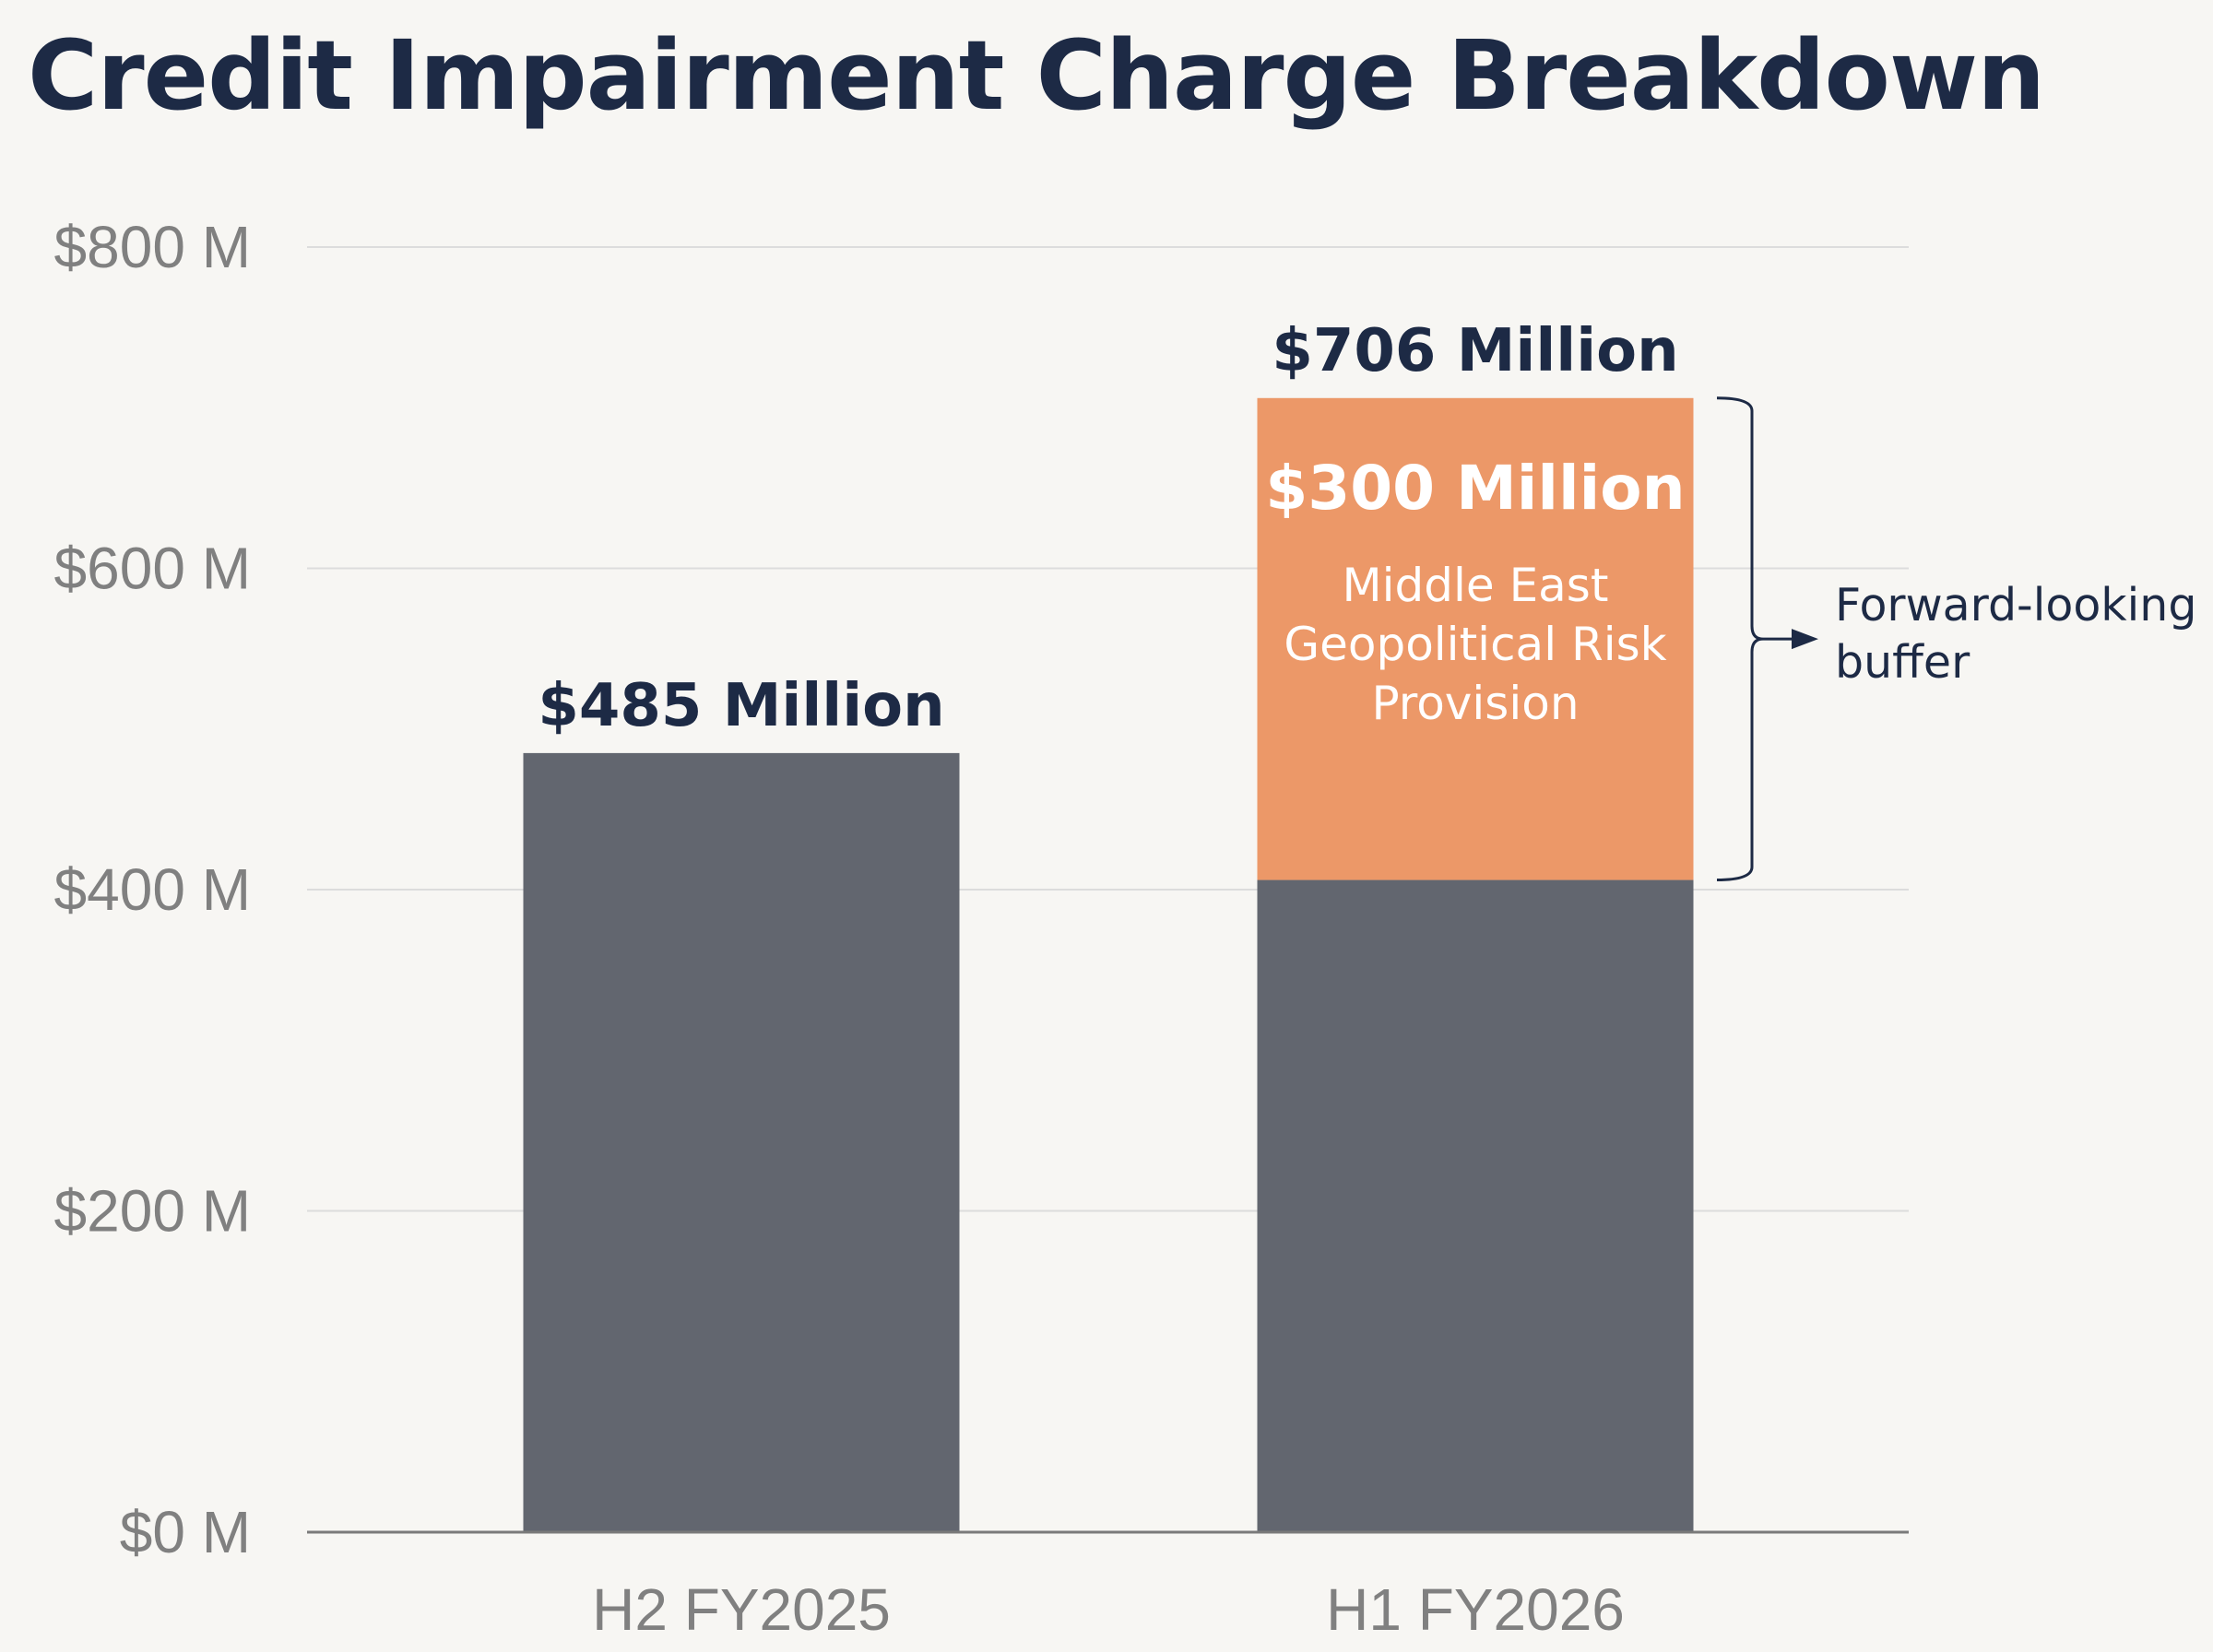  Describe the element at coordinates (1108, 528) in the screenshot. I see `bar-labels: $485 Million $706 Million` at that location.